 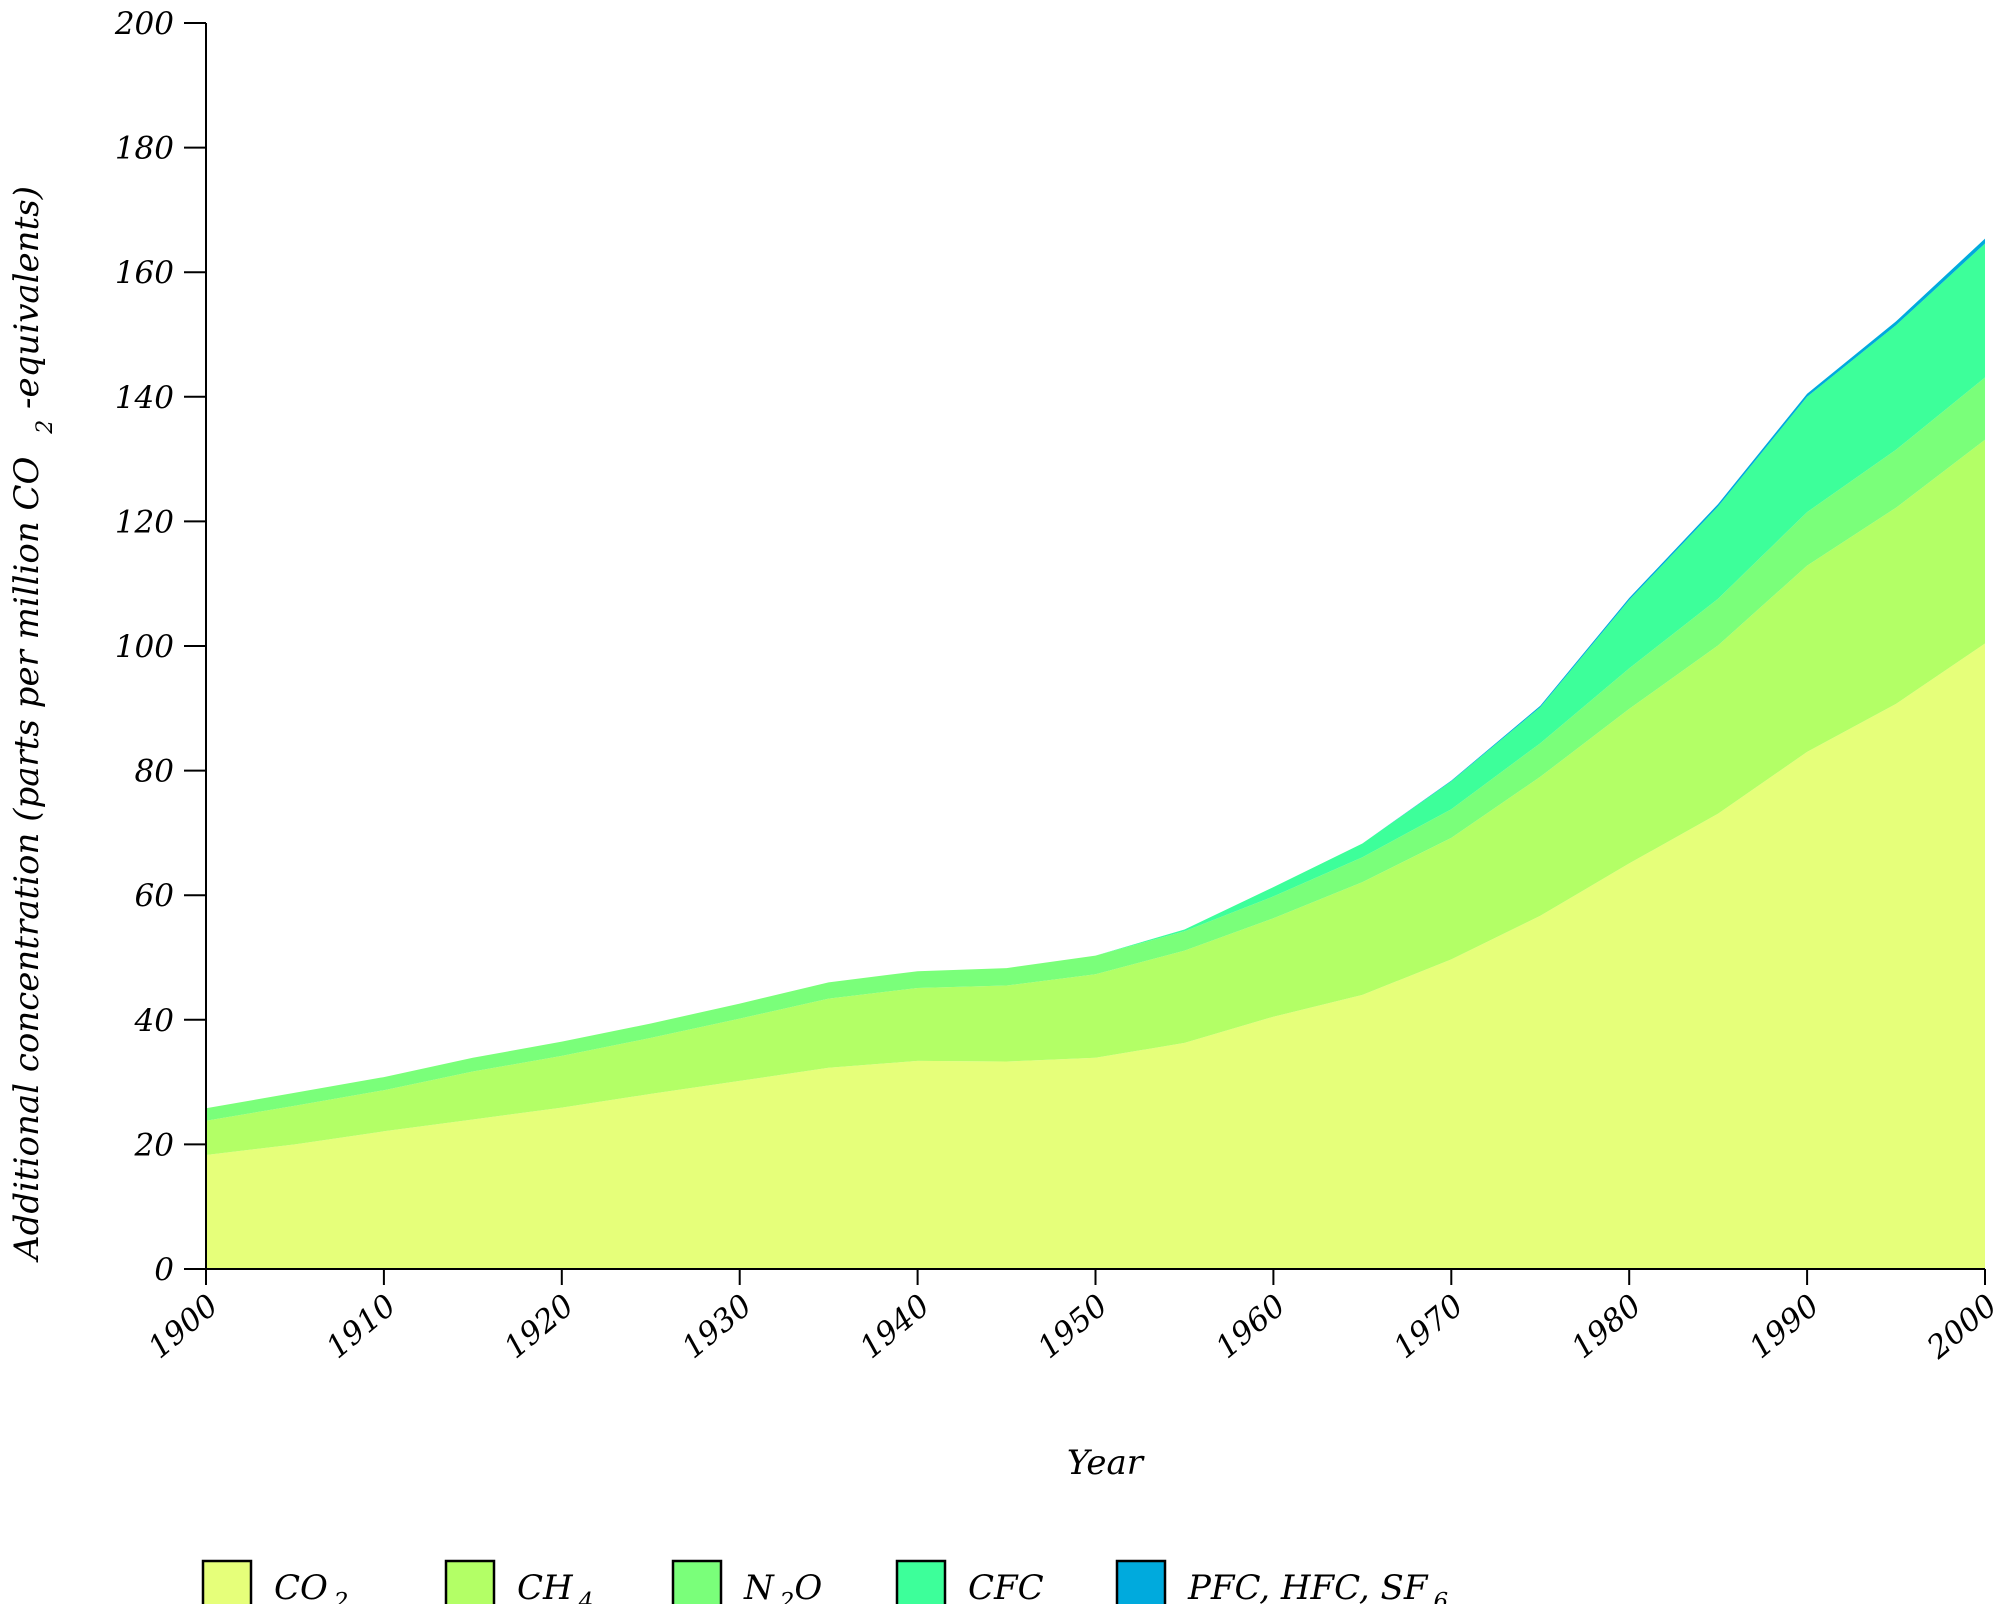 I want to click on legend-item-0: CO 2, so click(x=275, y=1581).